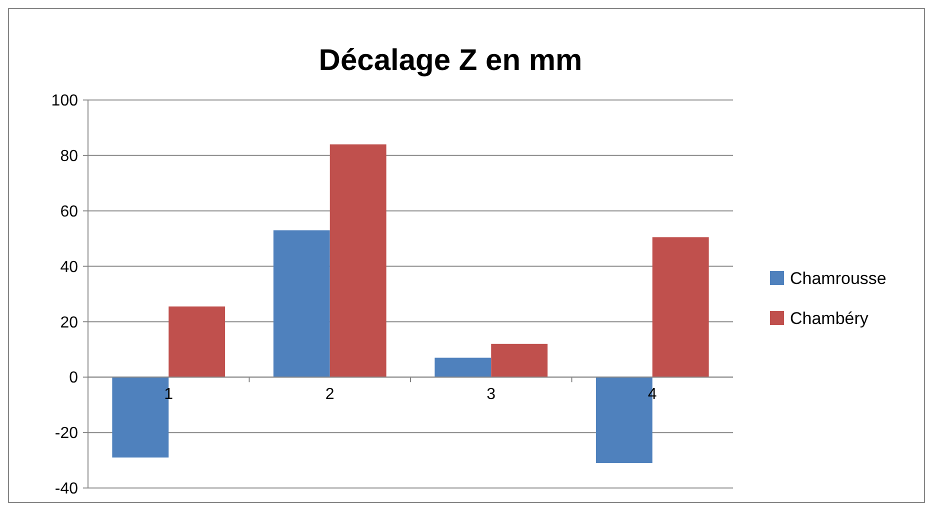 The width and height of the screenshot is (933, 511). I want to click on legend-label: Chamrousse, so click(838, 278).